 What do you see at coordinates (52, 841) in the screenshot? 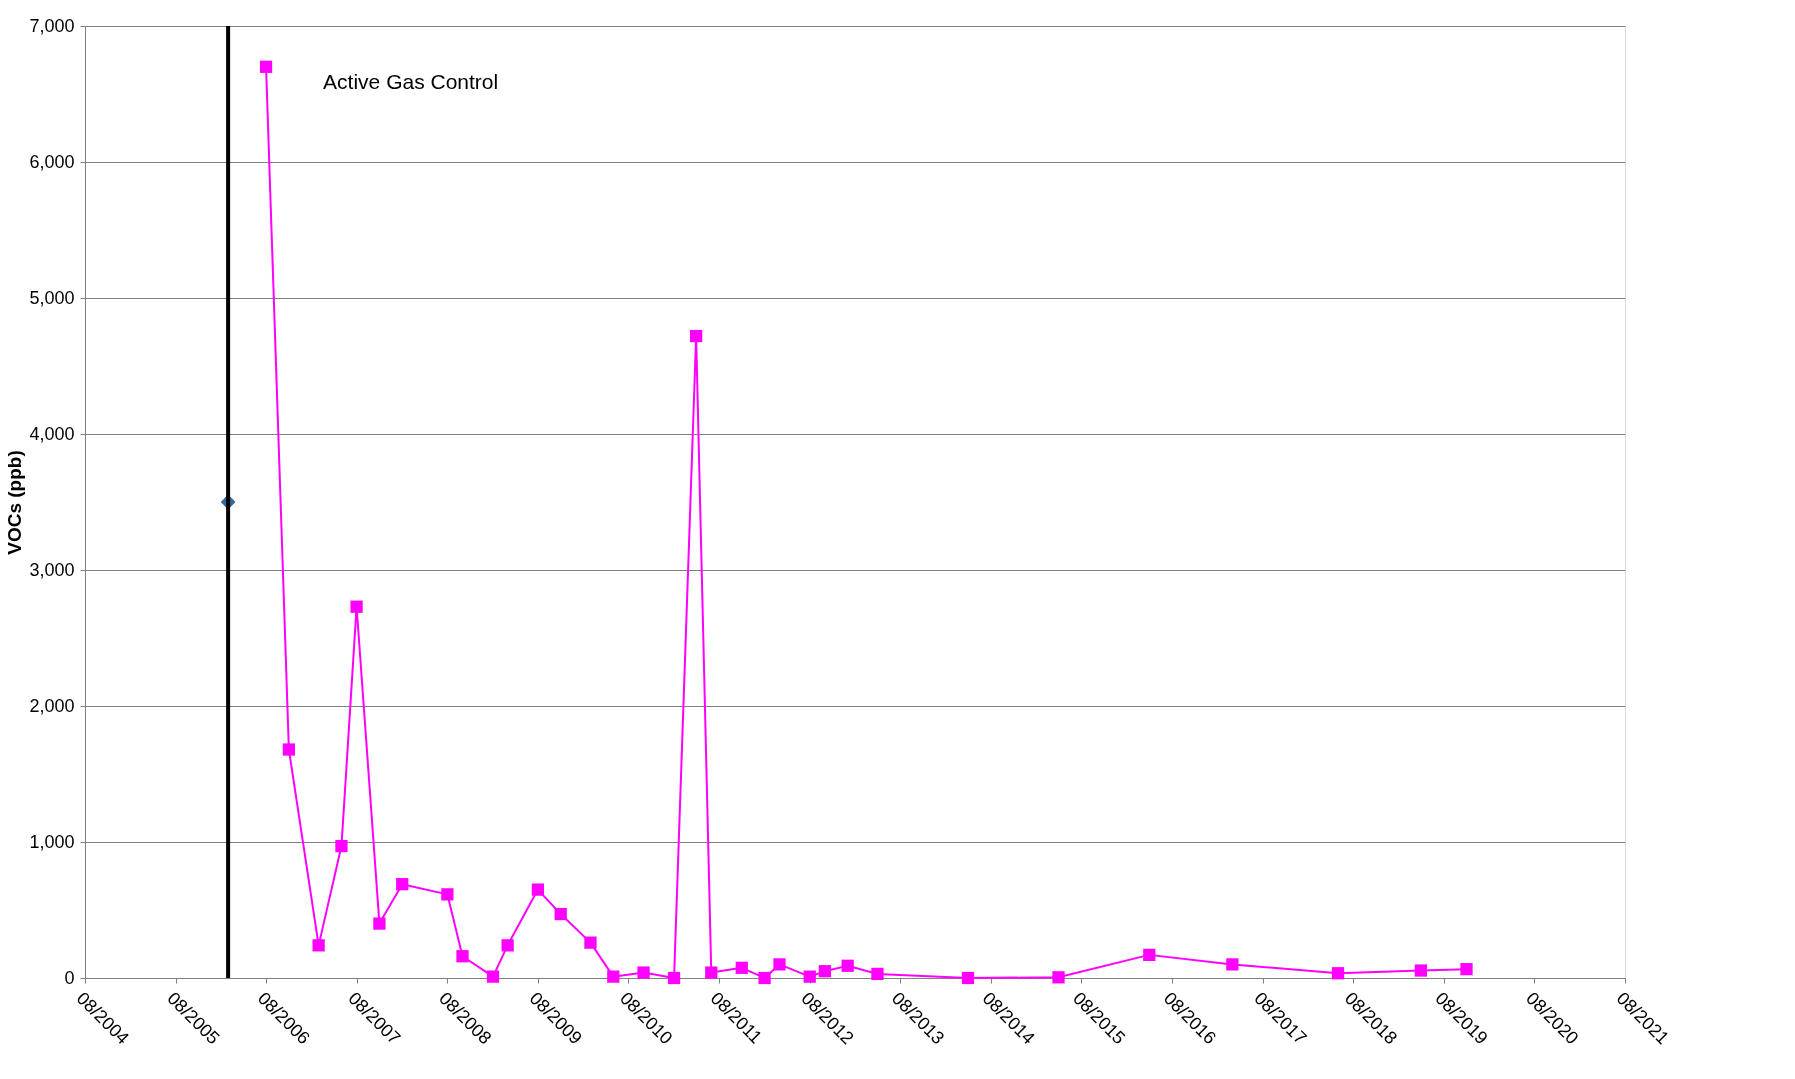
I see `y-tick-label: 1,000` at bounding box center [52, 841].